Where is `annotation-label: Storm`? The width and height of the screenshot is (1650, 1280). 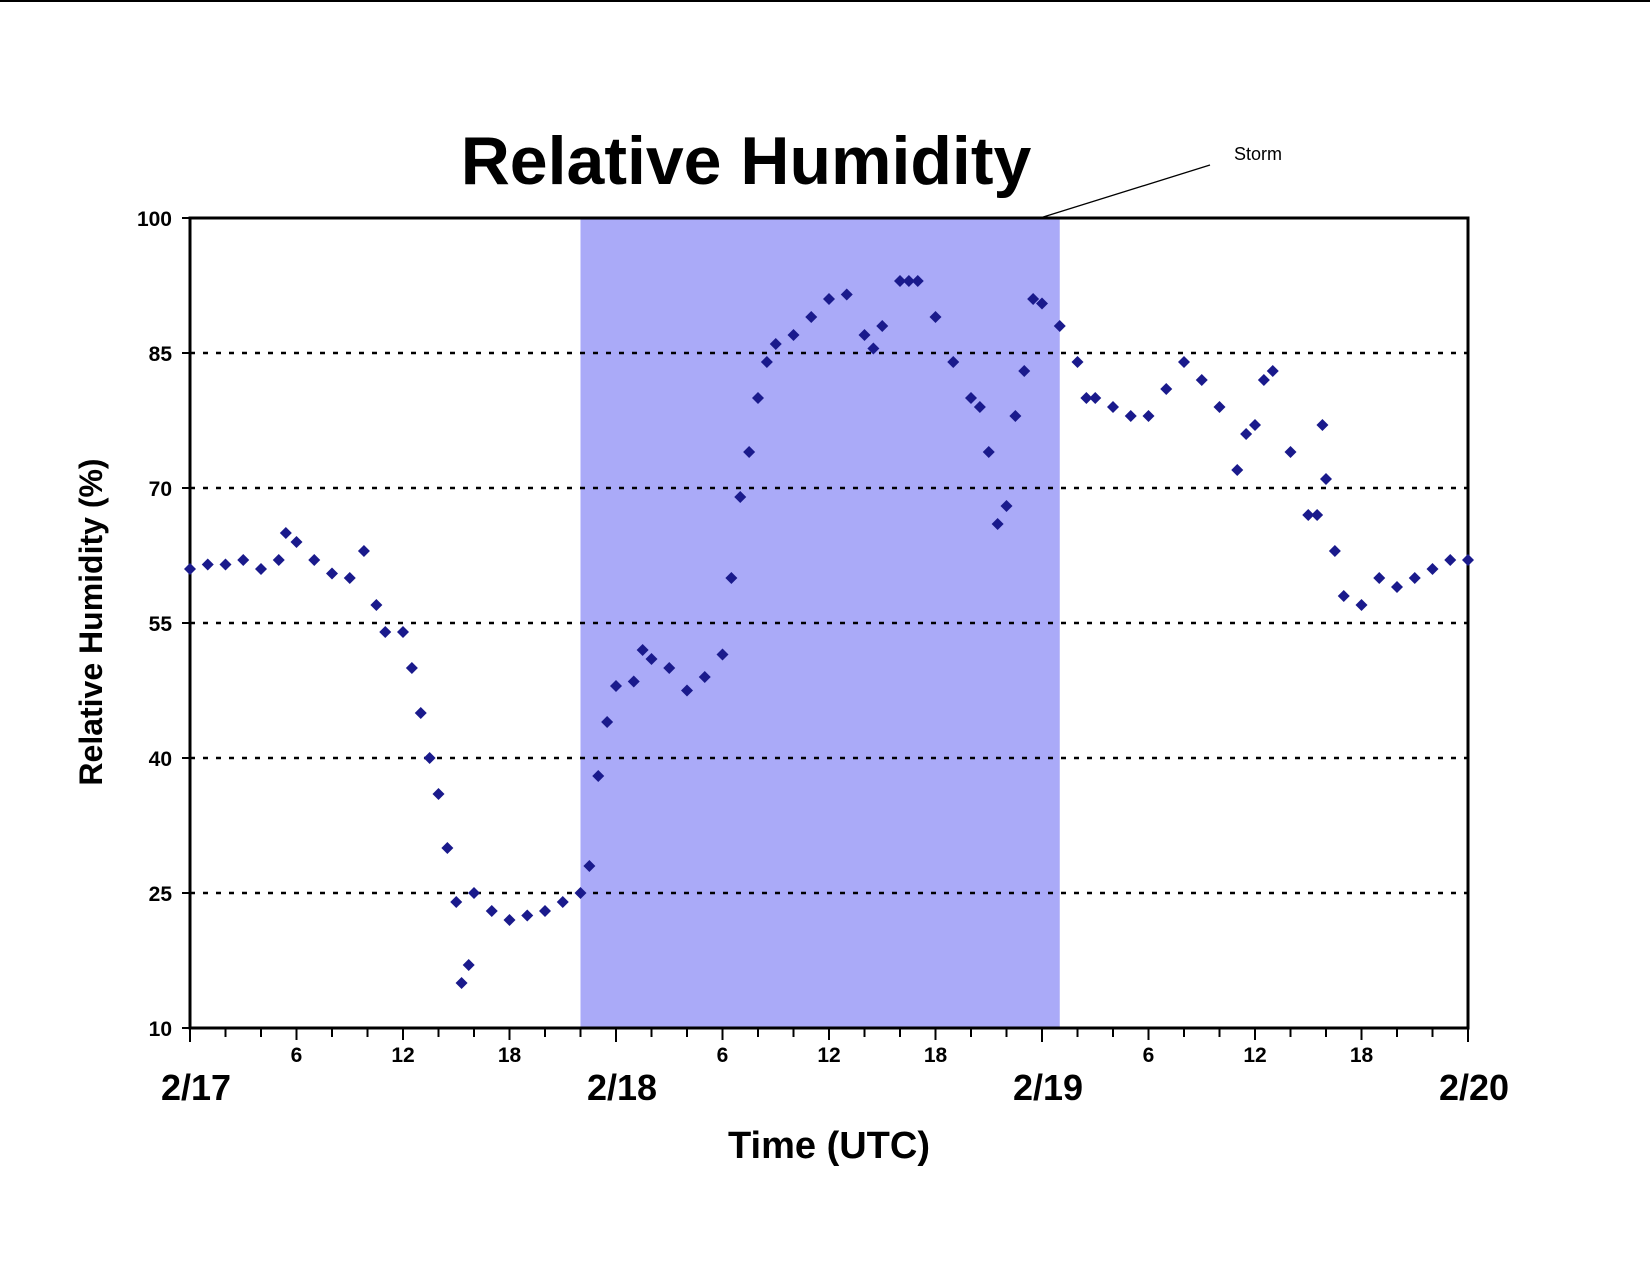 annotation-label: Storm is located at coordinates (1258, 154).